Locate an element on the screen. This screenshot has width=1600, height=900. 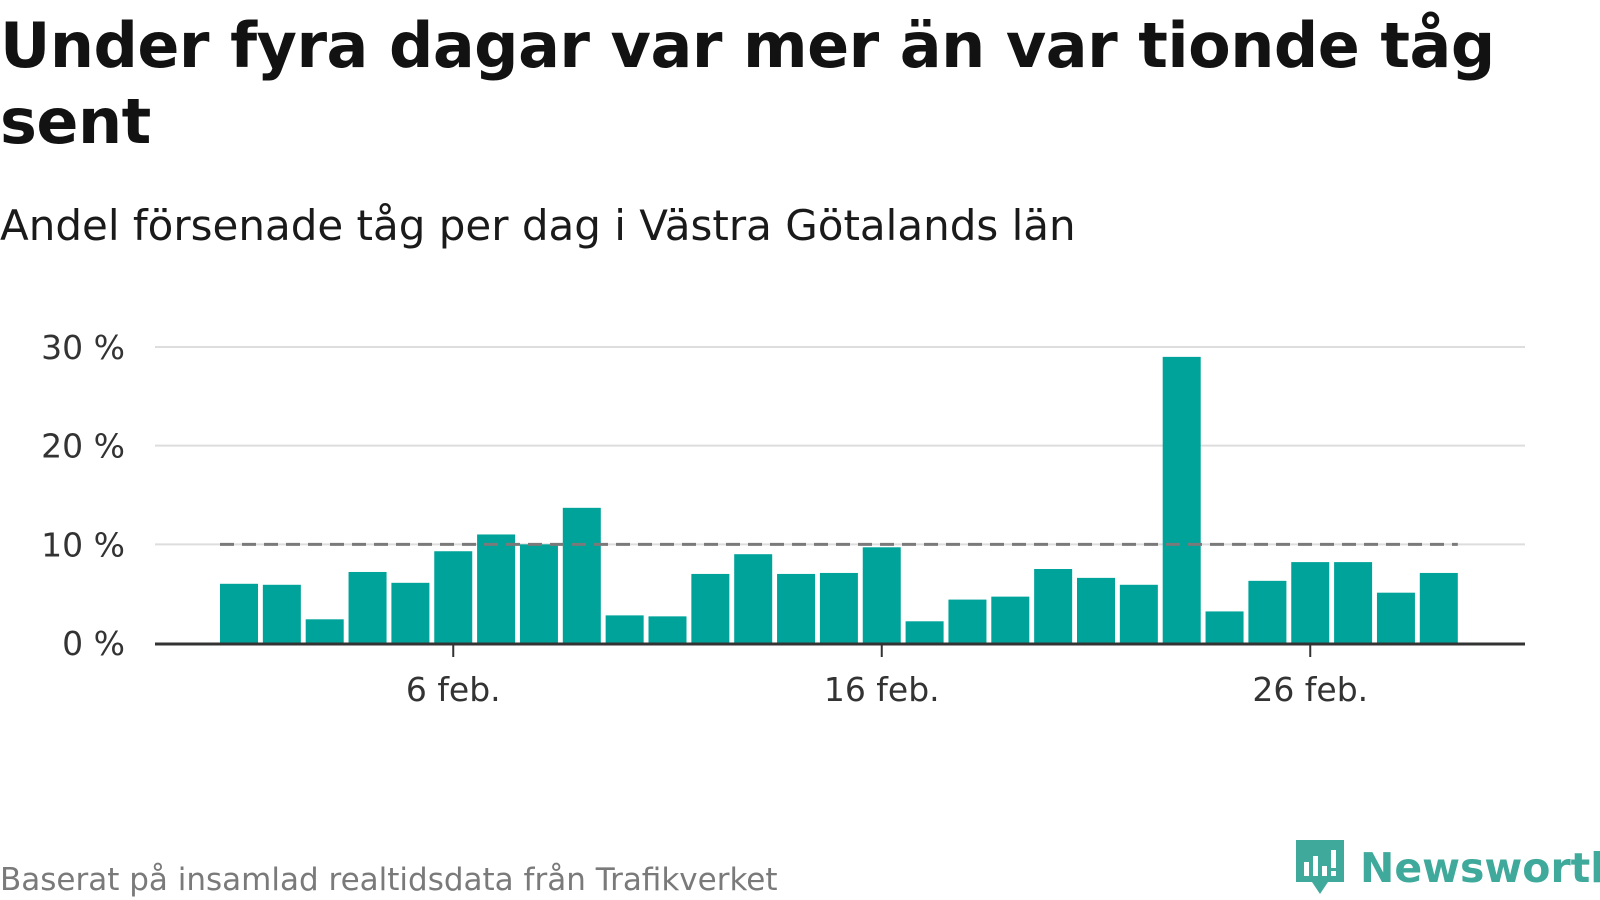
brand-logo: Newsworthy is located at coordinates (1447, 868).